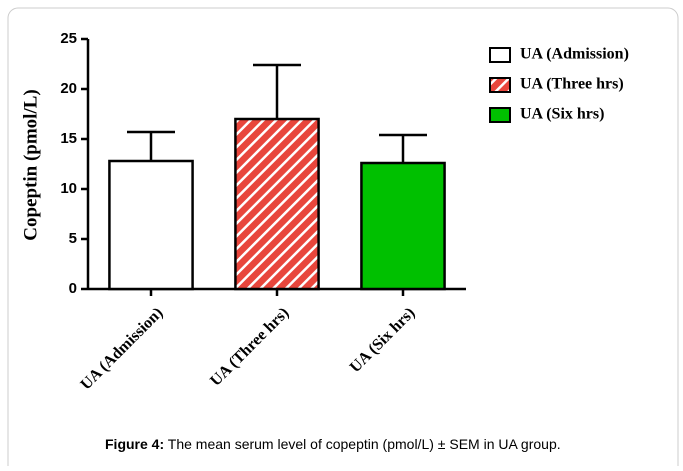 This screenshot has width=683, height=471. What do you see at coordinates (134, 444) in the screenshot?
I see `caption-label: Figure 4:` at bounding box center [134, 444].